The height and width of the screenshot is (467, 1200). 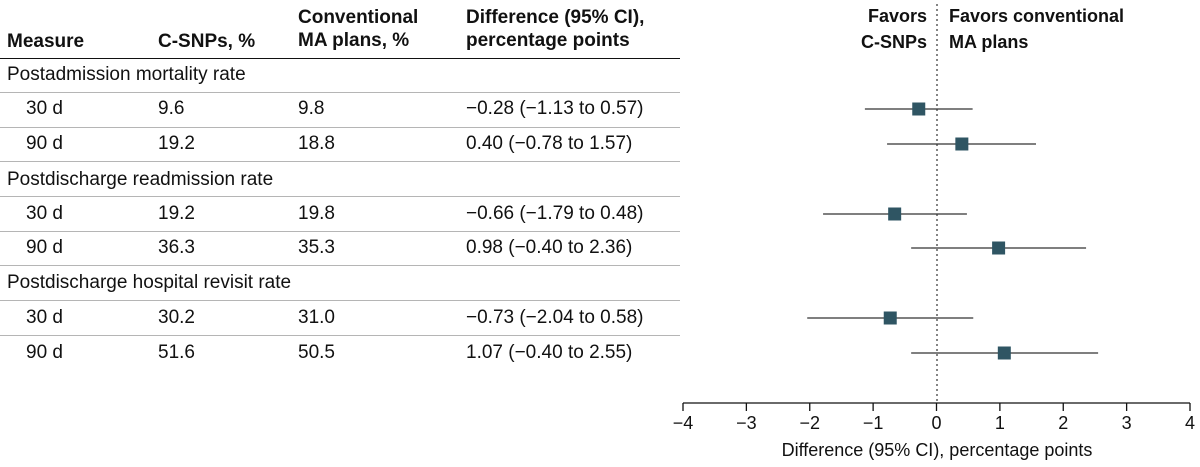 I want to click on points-layer, so click(x=953, y=231).